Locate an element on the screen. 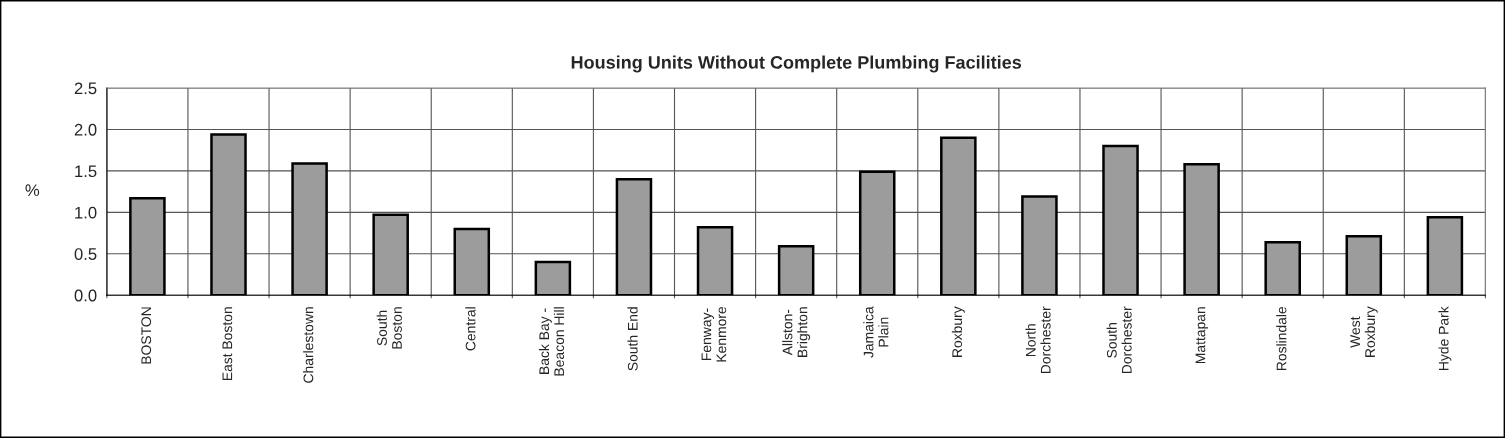  chart-title: Housing Units Without Complete Plumbing Facilities is located at coordinates (796, 64).